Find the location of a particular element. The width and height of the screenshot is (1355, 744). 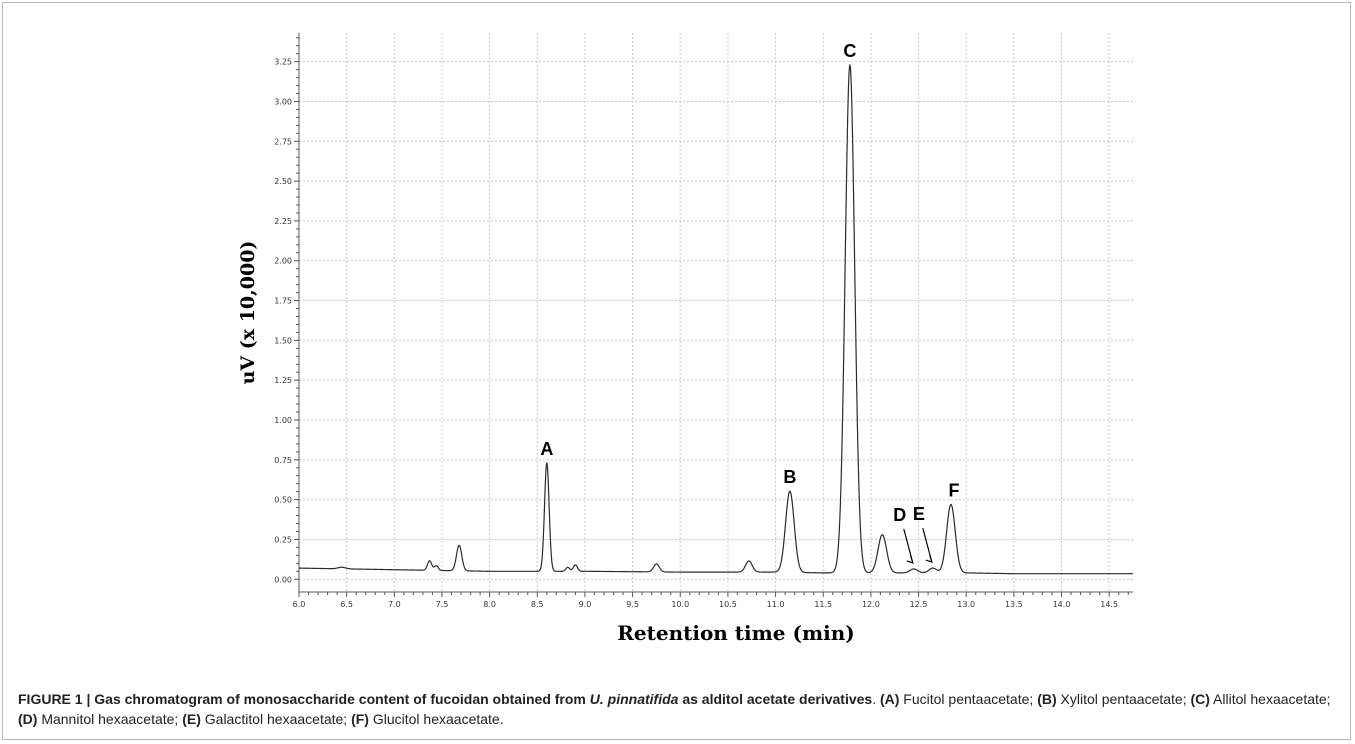

caption-item-tag: (F) is located at coordinates (360, 719).